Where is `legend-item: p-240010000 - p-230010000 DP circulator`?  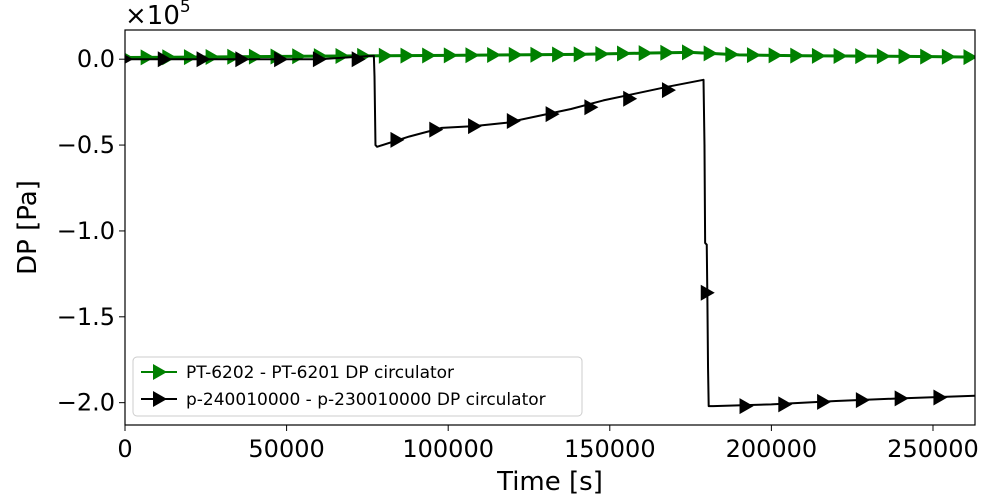
legend-item: p-240010000 - p-230010000 DP circulator is located at coordinates (343, 400).